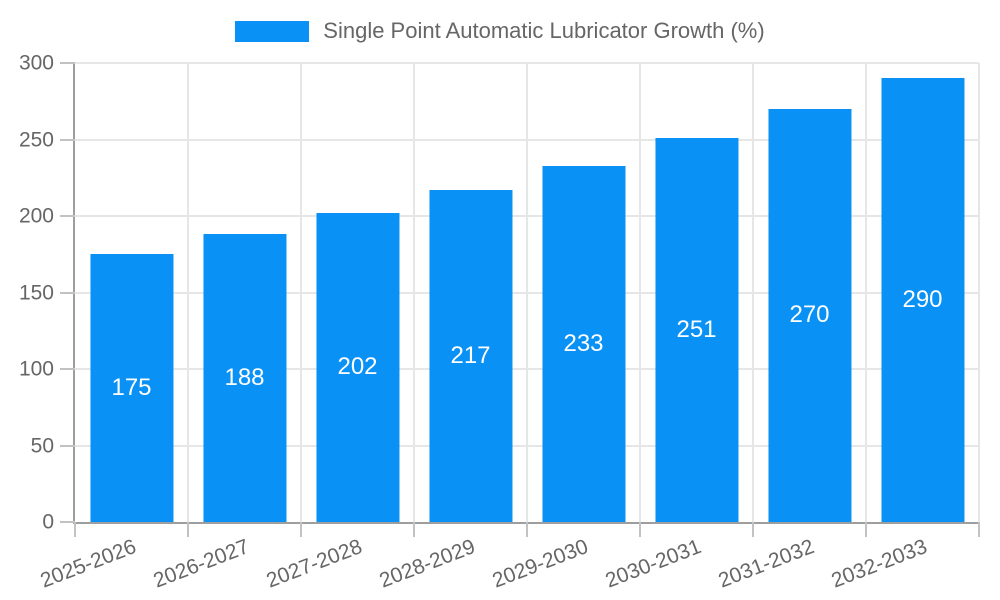 The height and width of the screenshot is (600, 1000). Describe the element at coordinates (36, 292) in the screenshot. I see `y-tick-label: 150` at that location.